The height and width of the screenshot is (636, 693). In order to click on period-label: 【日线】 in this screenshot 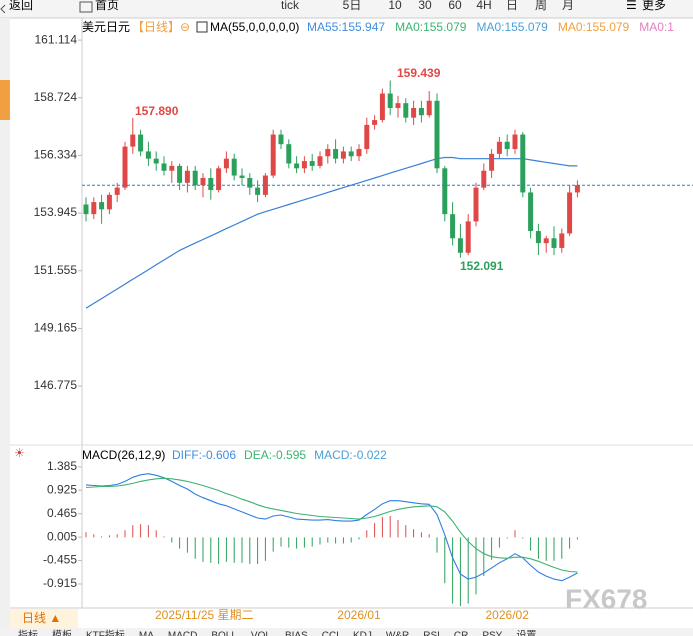, I will do `click(156, 27)`.